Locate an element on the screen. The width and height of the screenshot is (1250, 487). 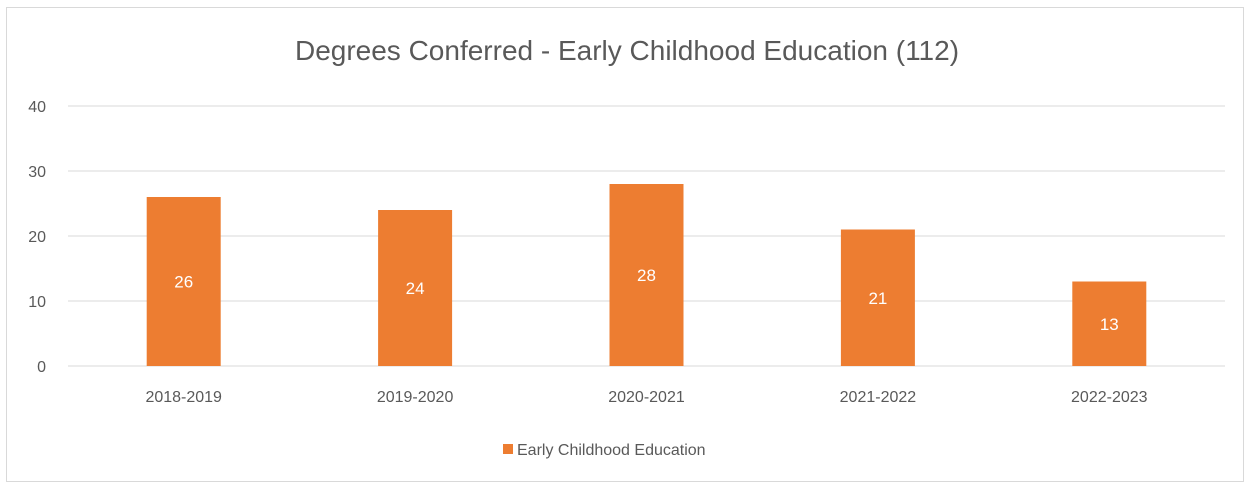
data-label: 28 is located at coordinates (646, 275).